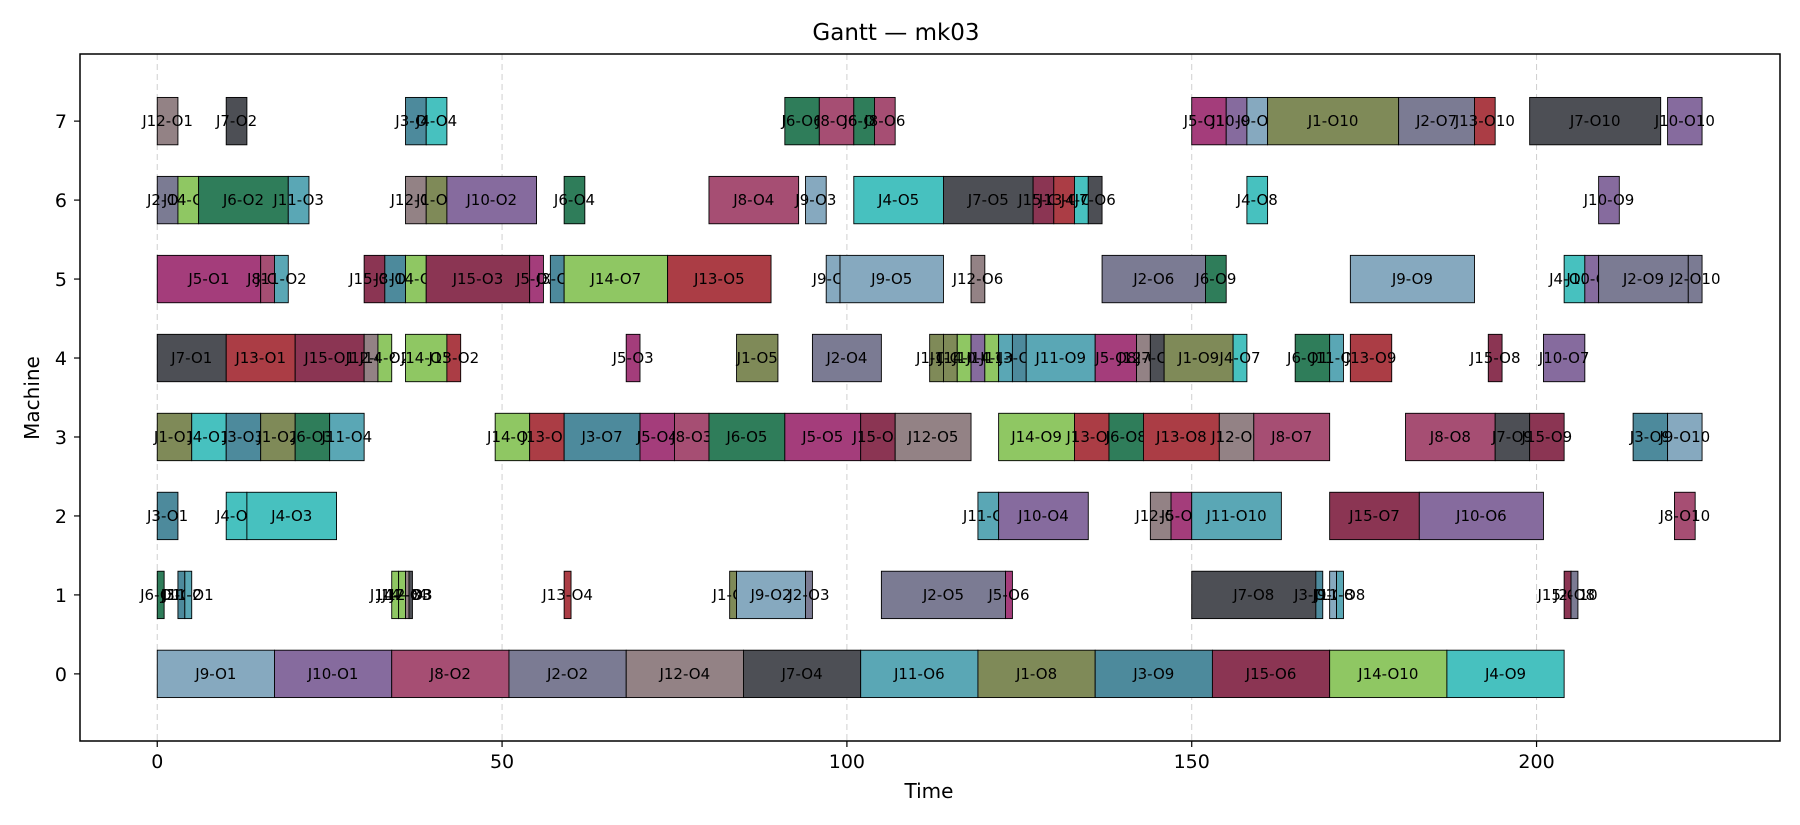 This screenshot has height=825, width=1800. I want to click on y-tick-label: 1, so click(61, 596).